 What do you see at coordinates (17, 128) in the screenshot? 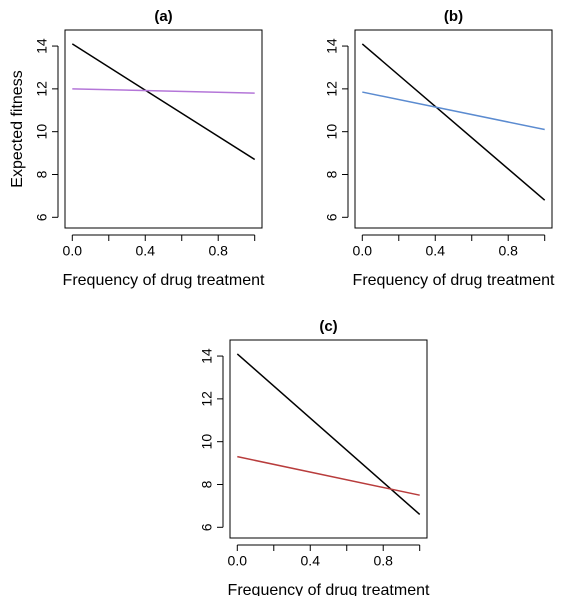
I see `y-axis-label: Expected fitness` at bounding box center [17, 128].